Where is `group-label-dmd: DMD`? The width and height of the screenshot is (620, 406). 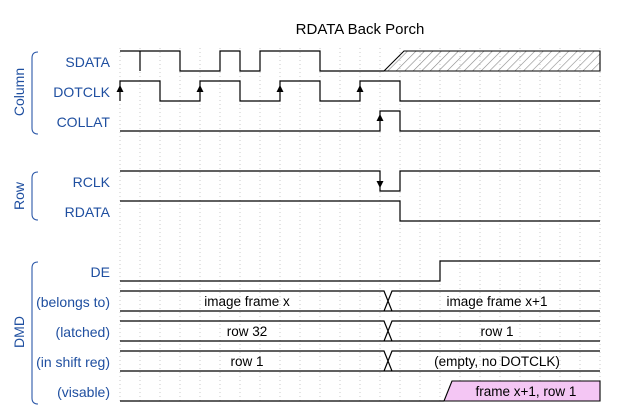 group-label-dmd: DMD is located at coordinates (19, 332).